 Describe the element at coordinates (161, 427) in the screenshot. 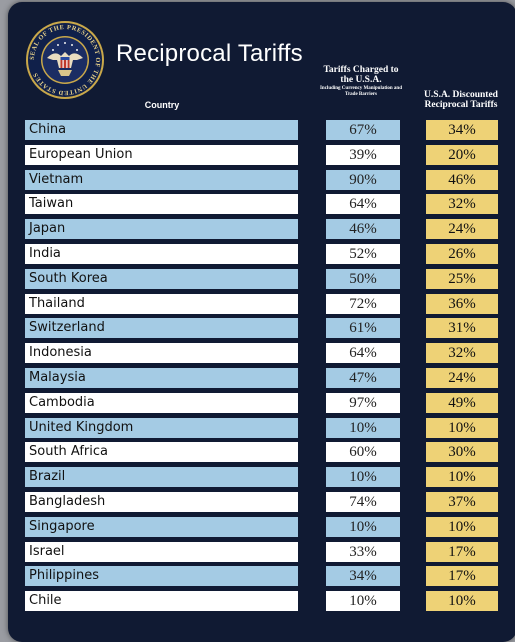

I see `country-cell: United Kingdom` at that location.